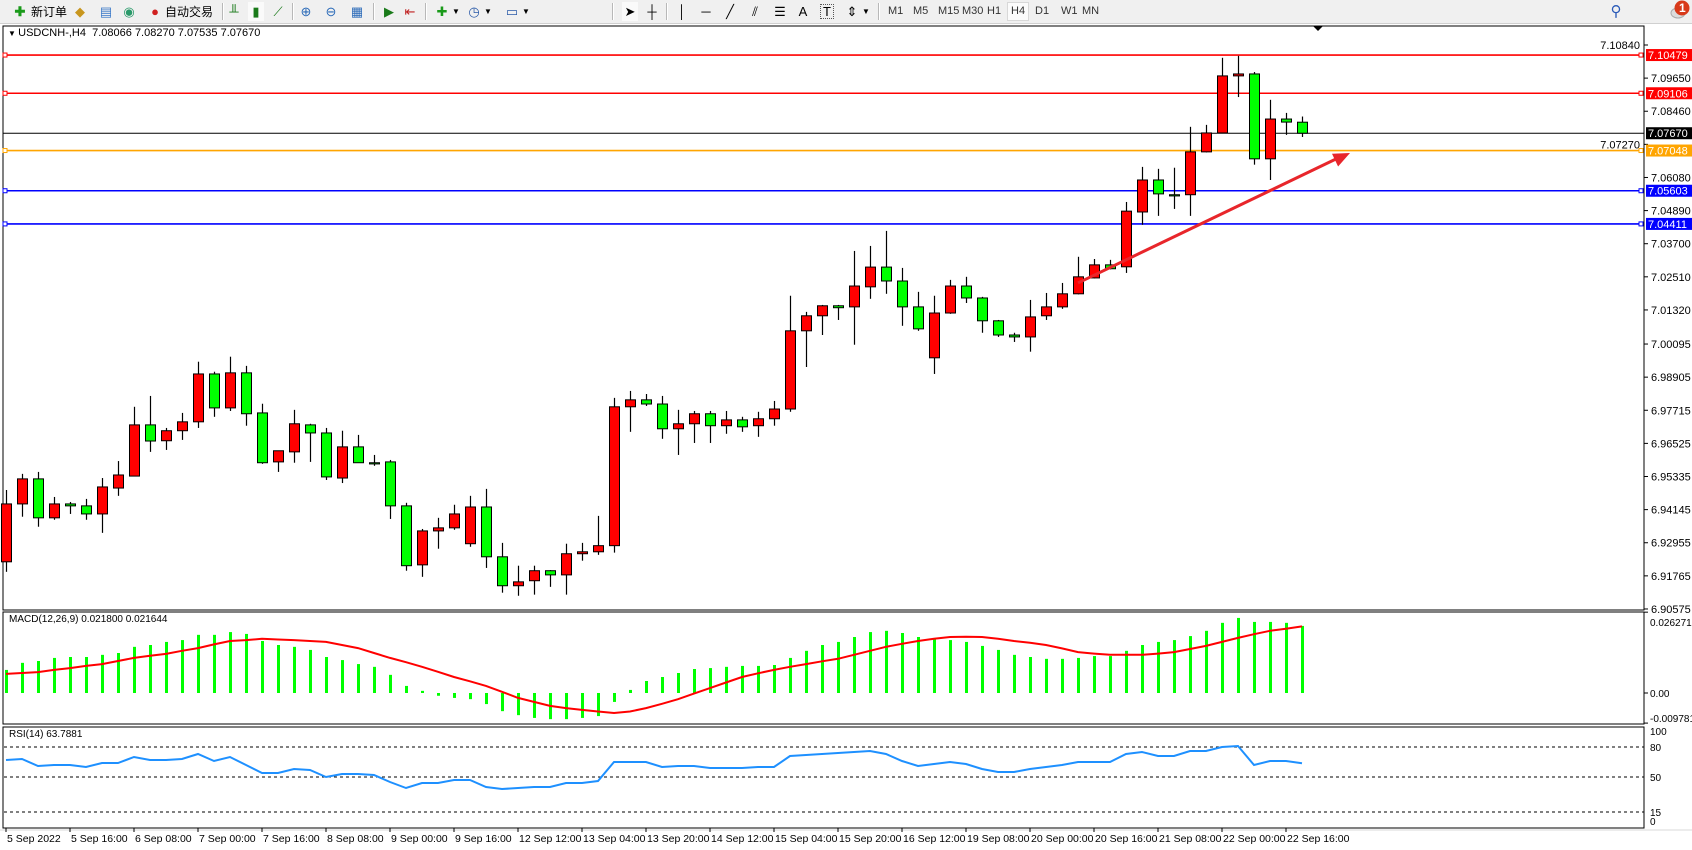  I want to click on chart-shift-button: ⇤, so click(410, 11).